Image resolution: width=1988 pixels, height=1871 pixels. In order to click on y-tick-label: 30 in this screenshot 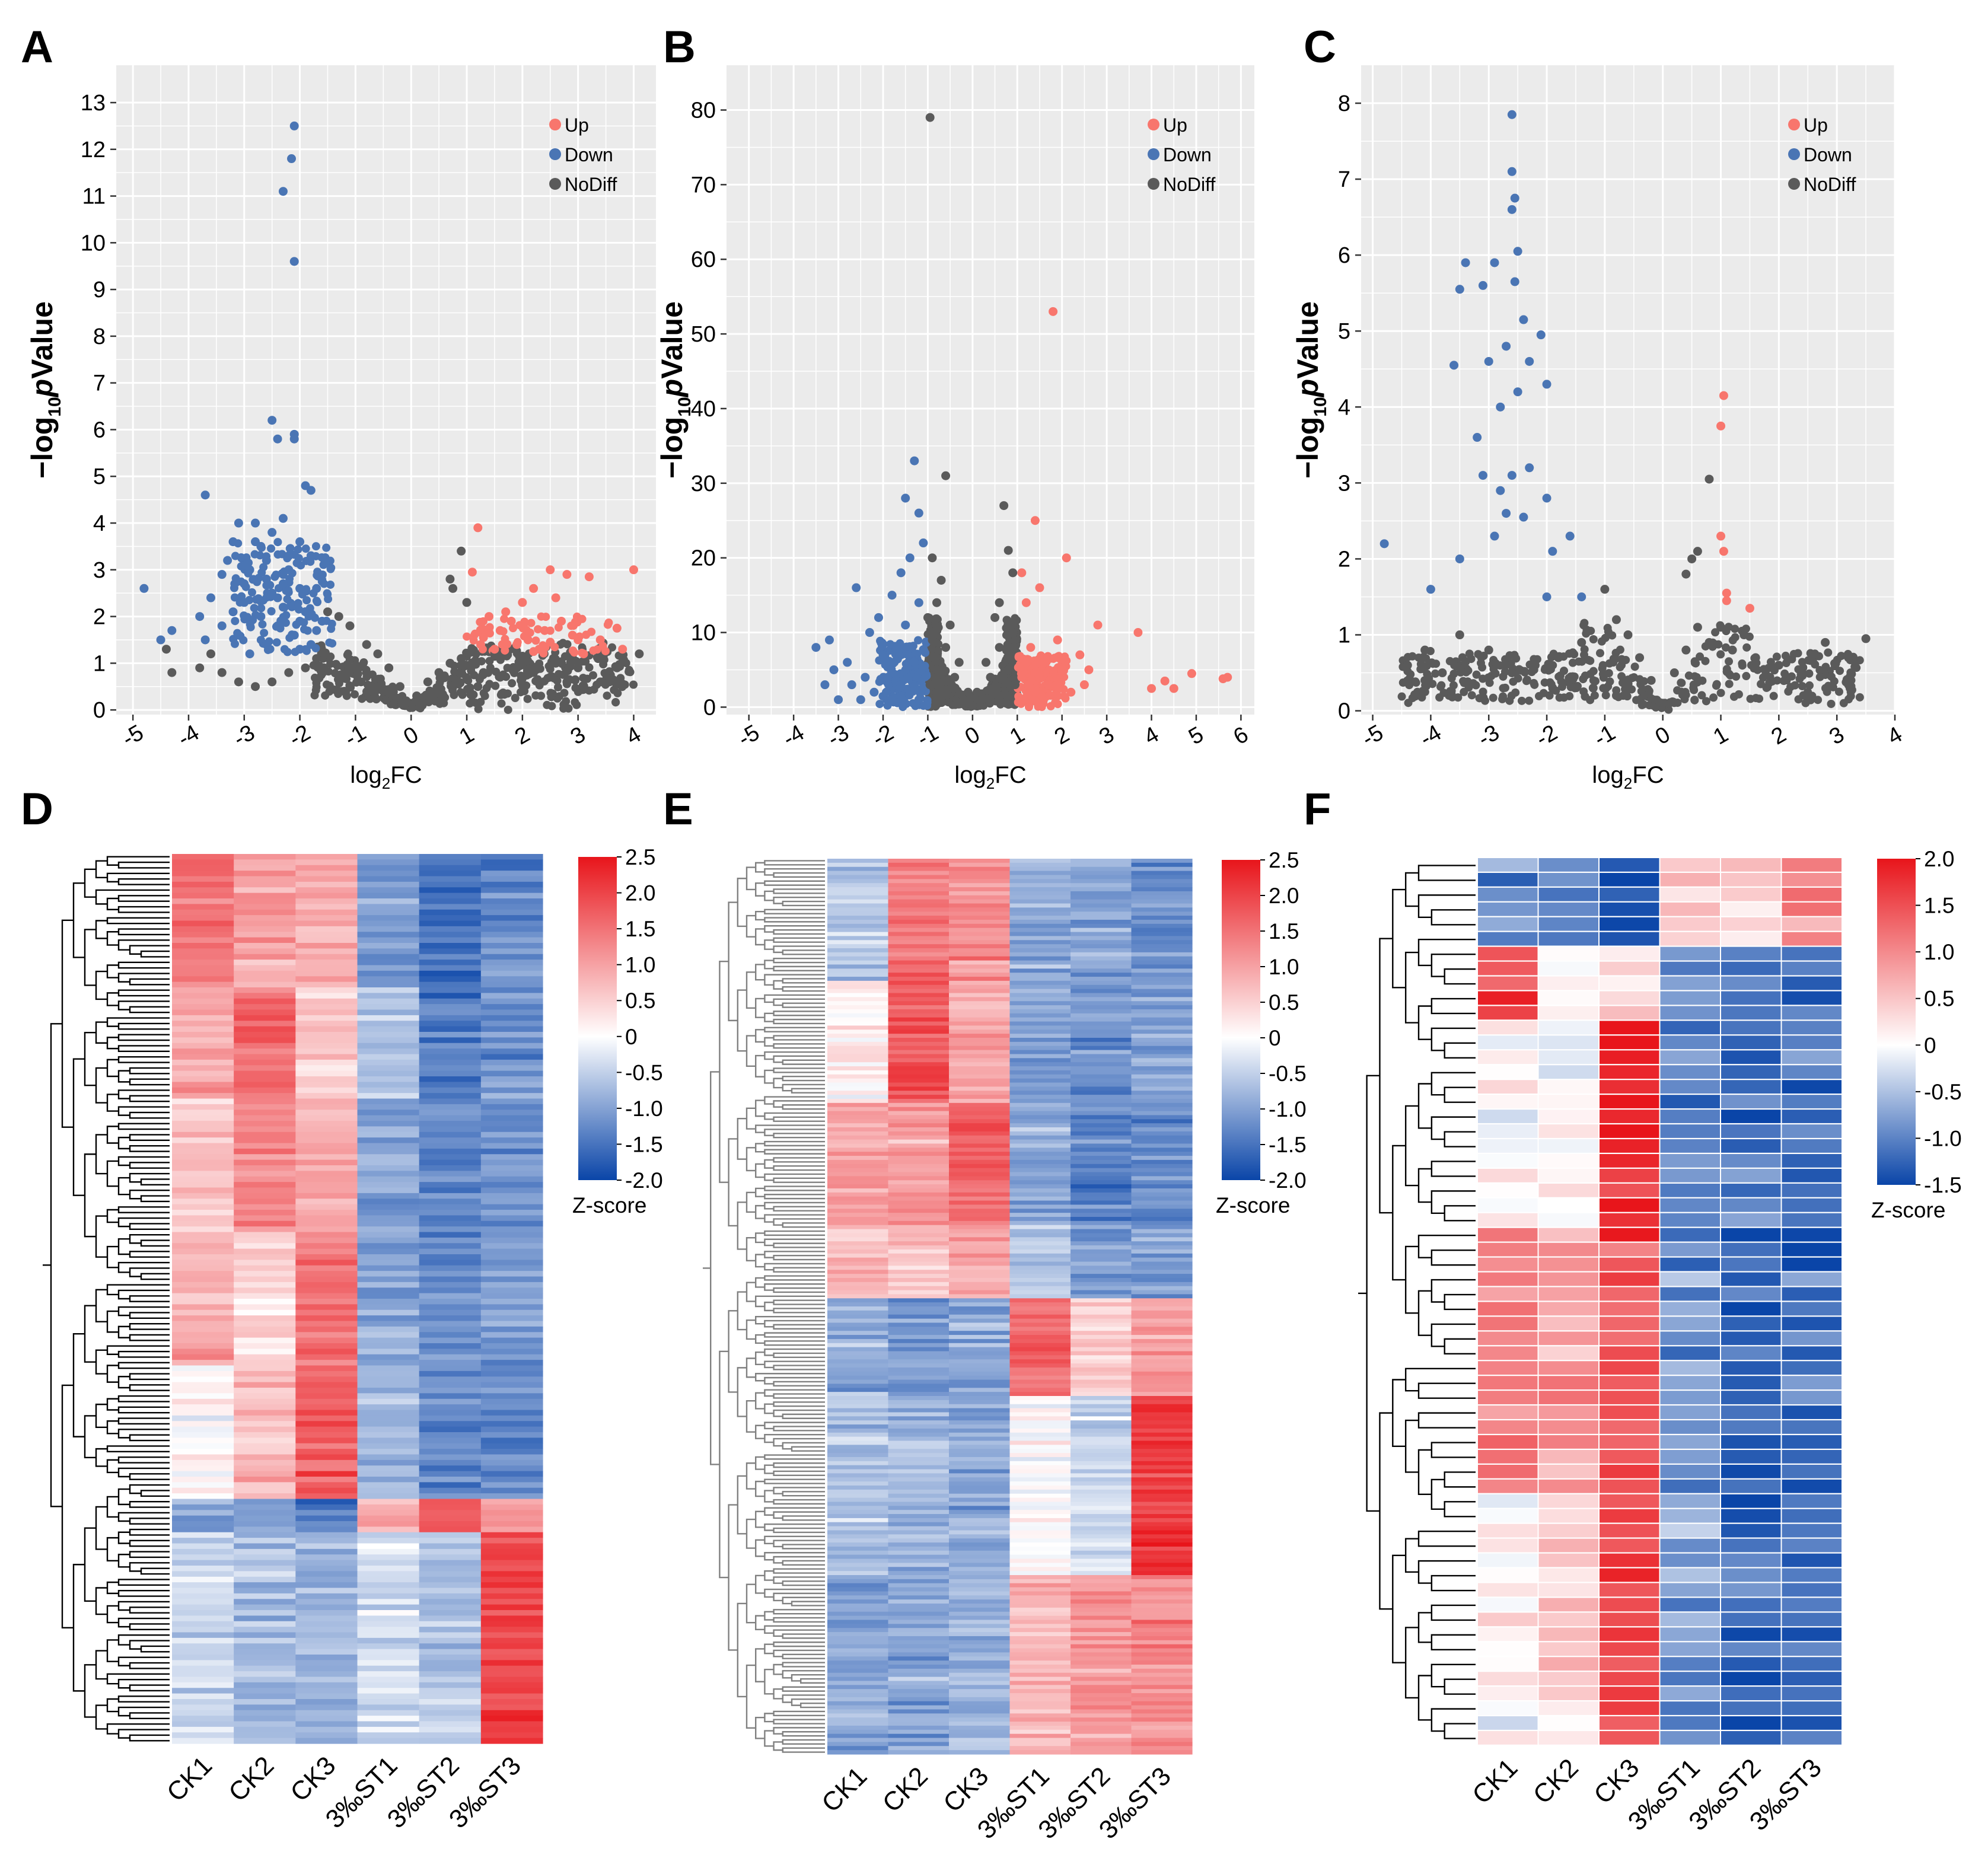, I will do `click(703, 483)`.